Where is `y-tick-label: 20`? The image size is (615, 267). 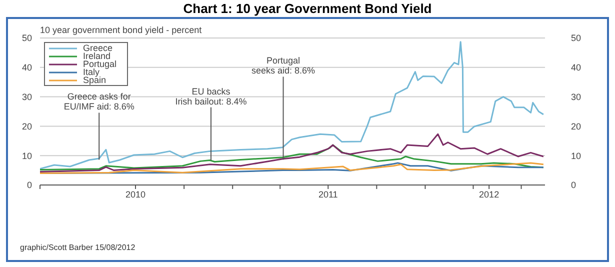 y-tick-label: 20 is located at coordinates (27, 126).